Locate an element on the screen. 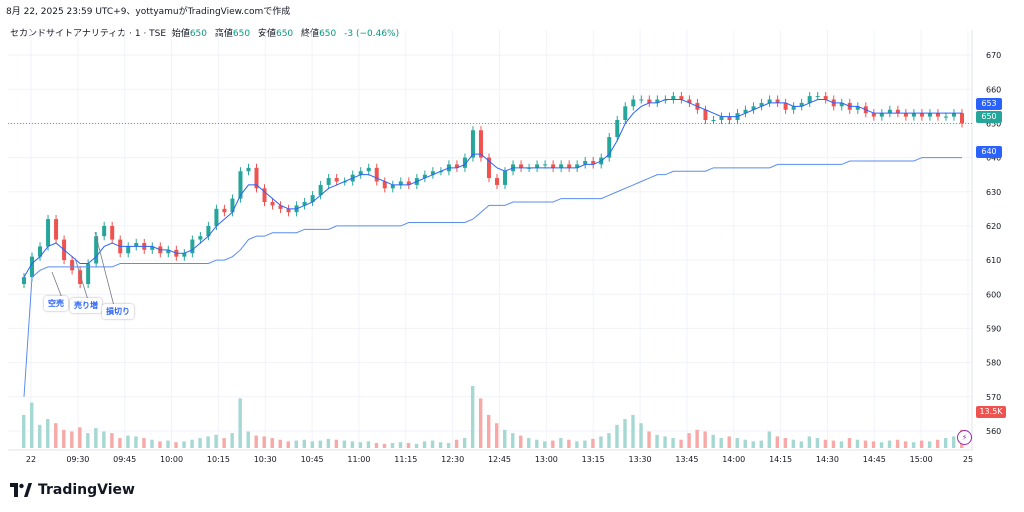  time-tick-label: 13:00 is located at coordinates (546, 459).